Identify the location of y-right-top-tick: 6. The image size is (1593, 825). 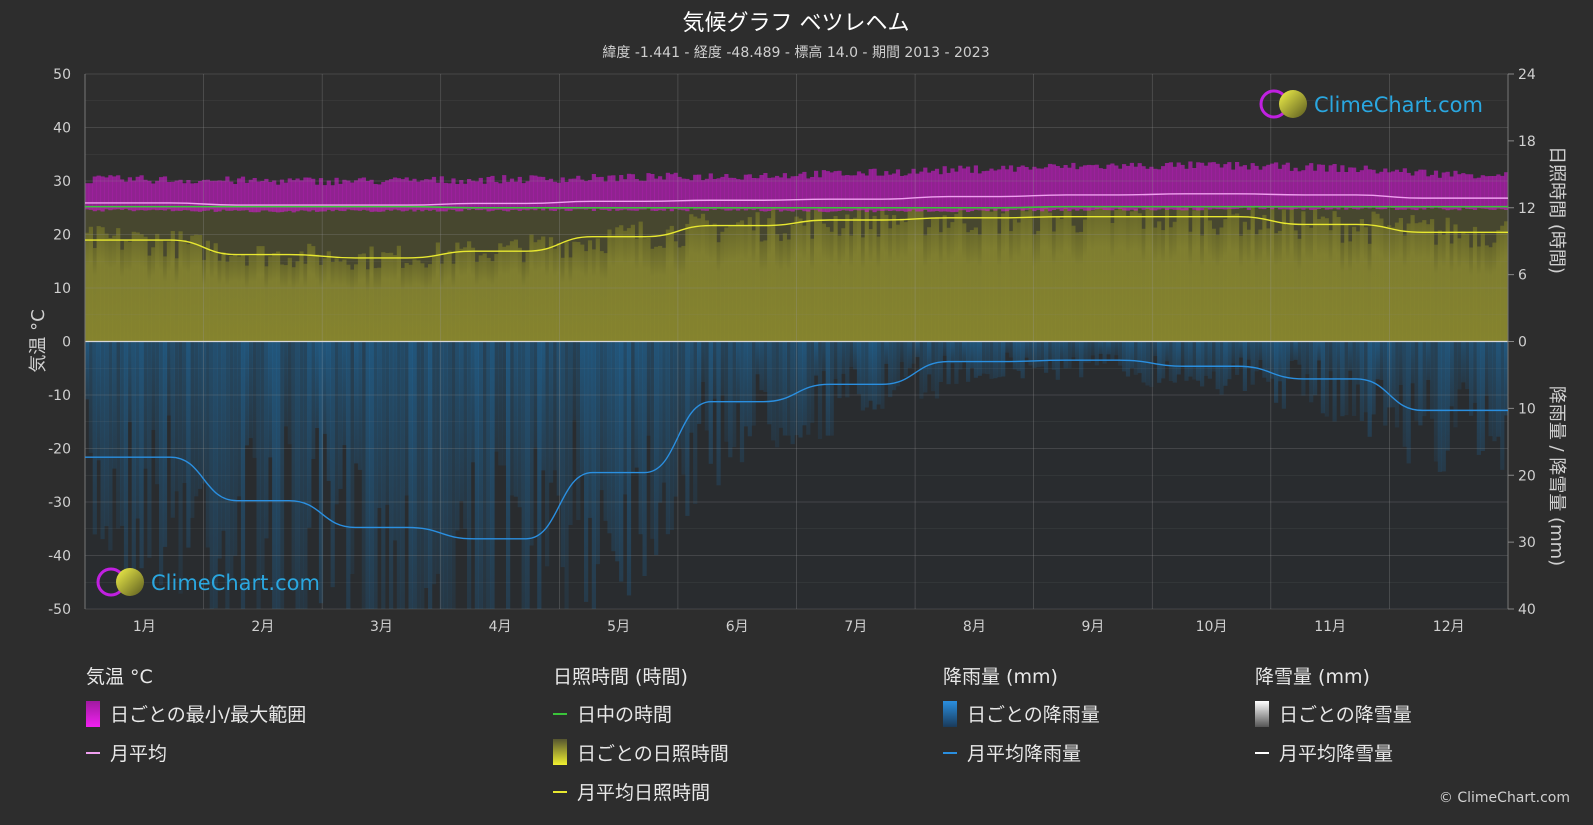
(1522, 276).